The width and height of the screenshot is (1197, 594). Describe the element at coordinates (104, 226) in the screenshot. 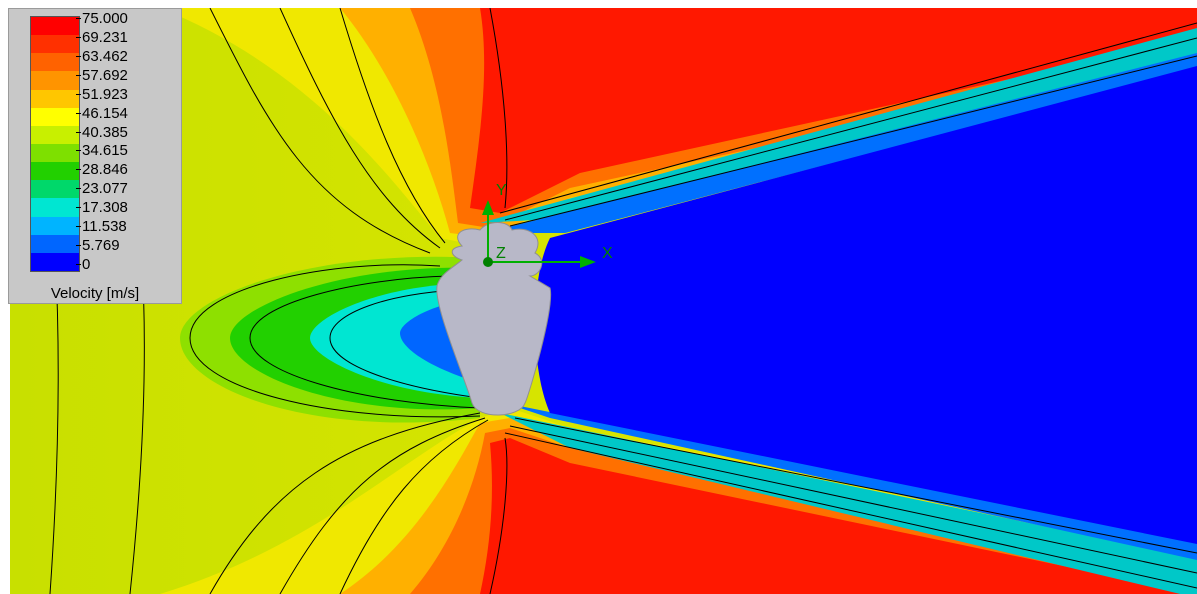

I see `legend-tick-label: 11.538` at that location.